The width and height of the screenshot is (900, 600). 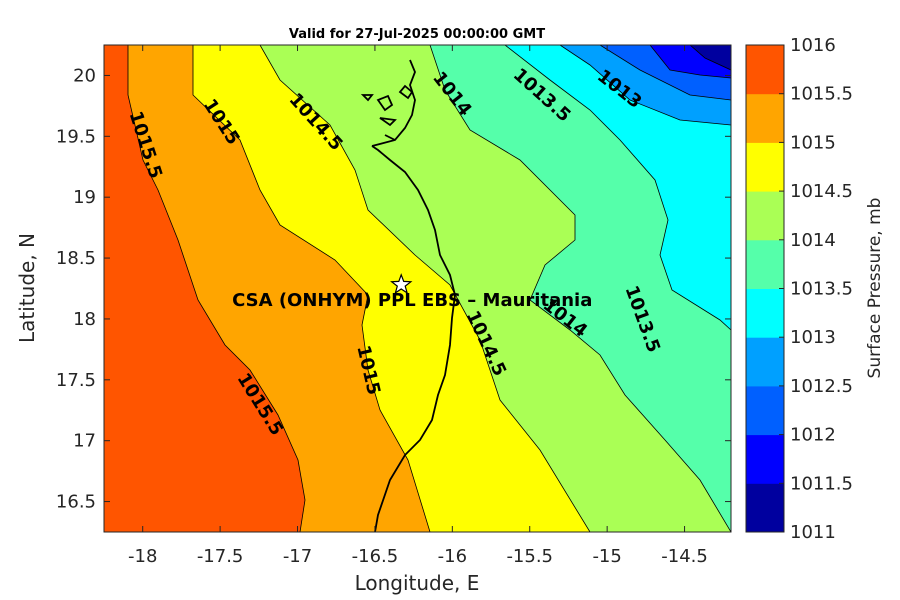 What do you see at coordinates (27, 288) in the screenshot?
I see `y-axis-label: Latitude, N` at bounding box center [27, 288].